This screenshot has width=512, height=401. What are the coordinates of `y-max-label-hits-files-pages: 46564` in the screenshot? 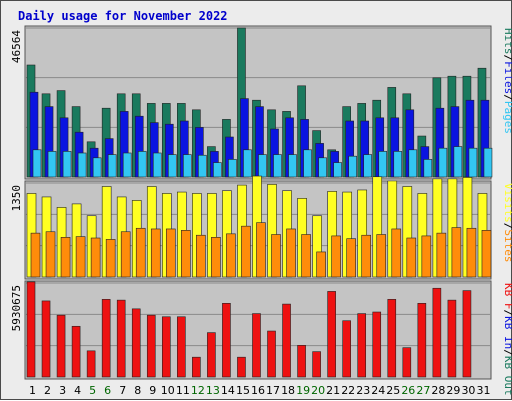 It's located at (16, 46).